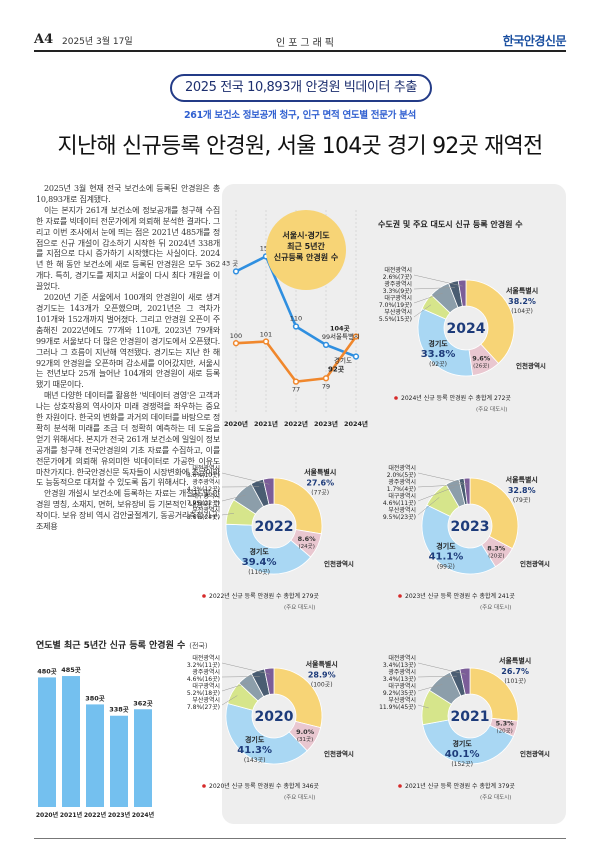 This screenshot has height=856, width=600. What do you see at coordinates (438, 354) in the screenshot?
I see `slice-percent-label: 33.8%` at bounding box center [438, 354].